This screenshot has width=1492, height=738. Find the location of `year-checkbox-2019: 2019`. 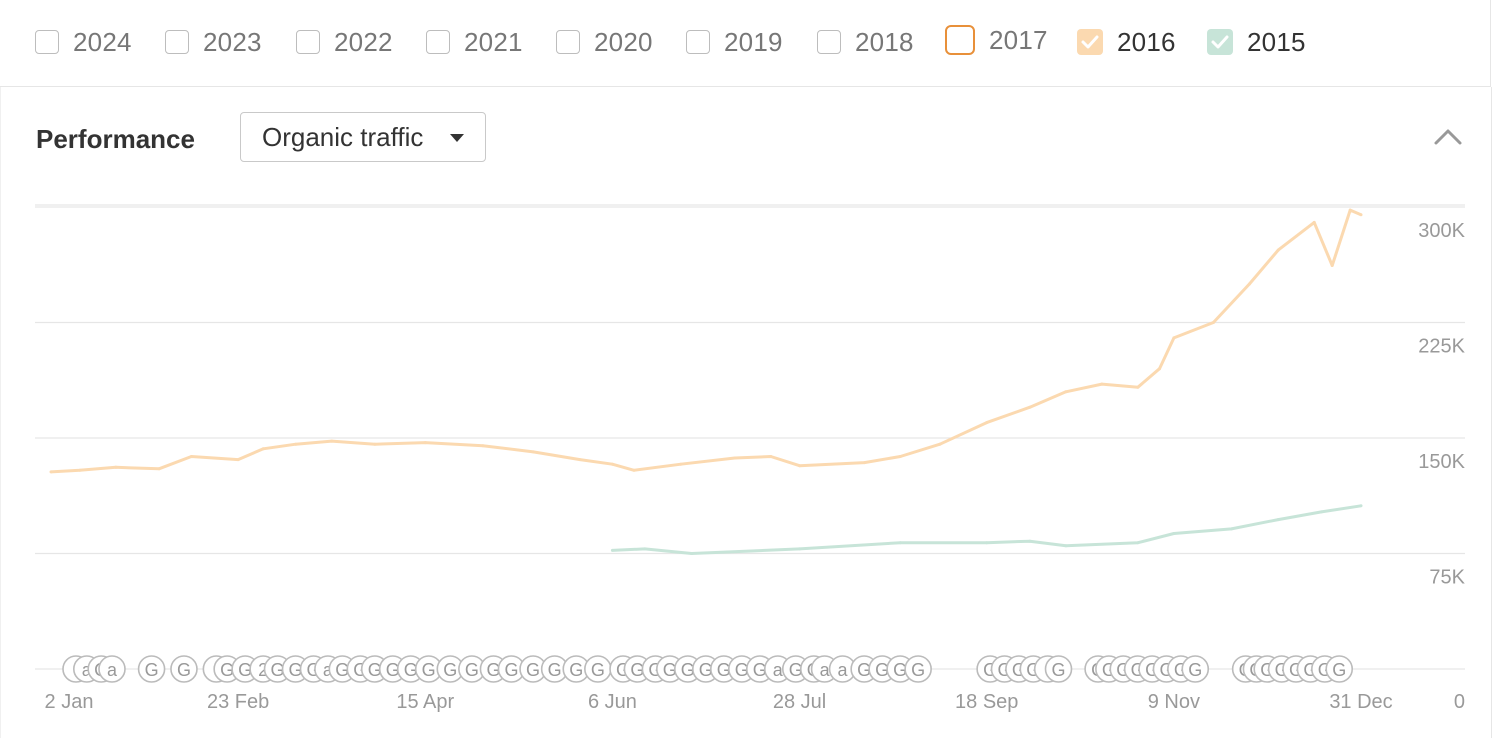

year-checkbox-2019: 2019 is located at coordinates (734, 41).